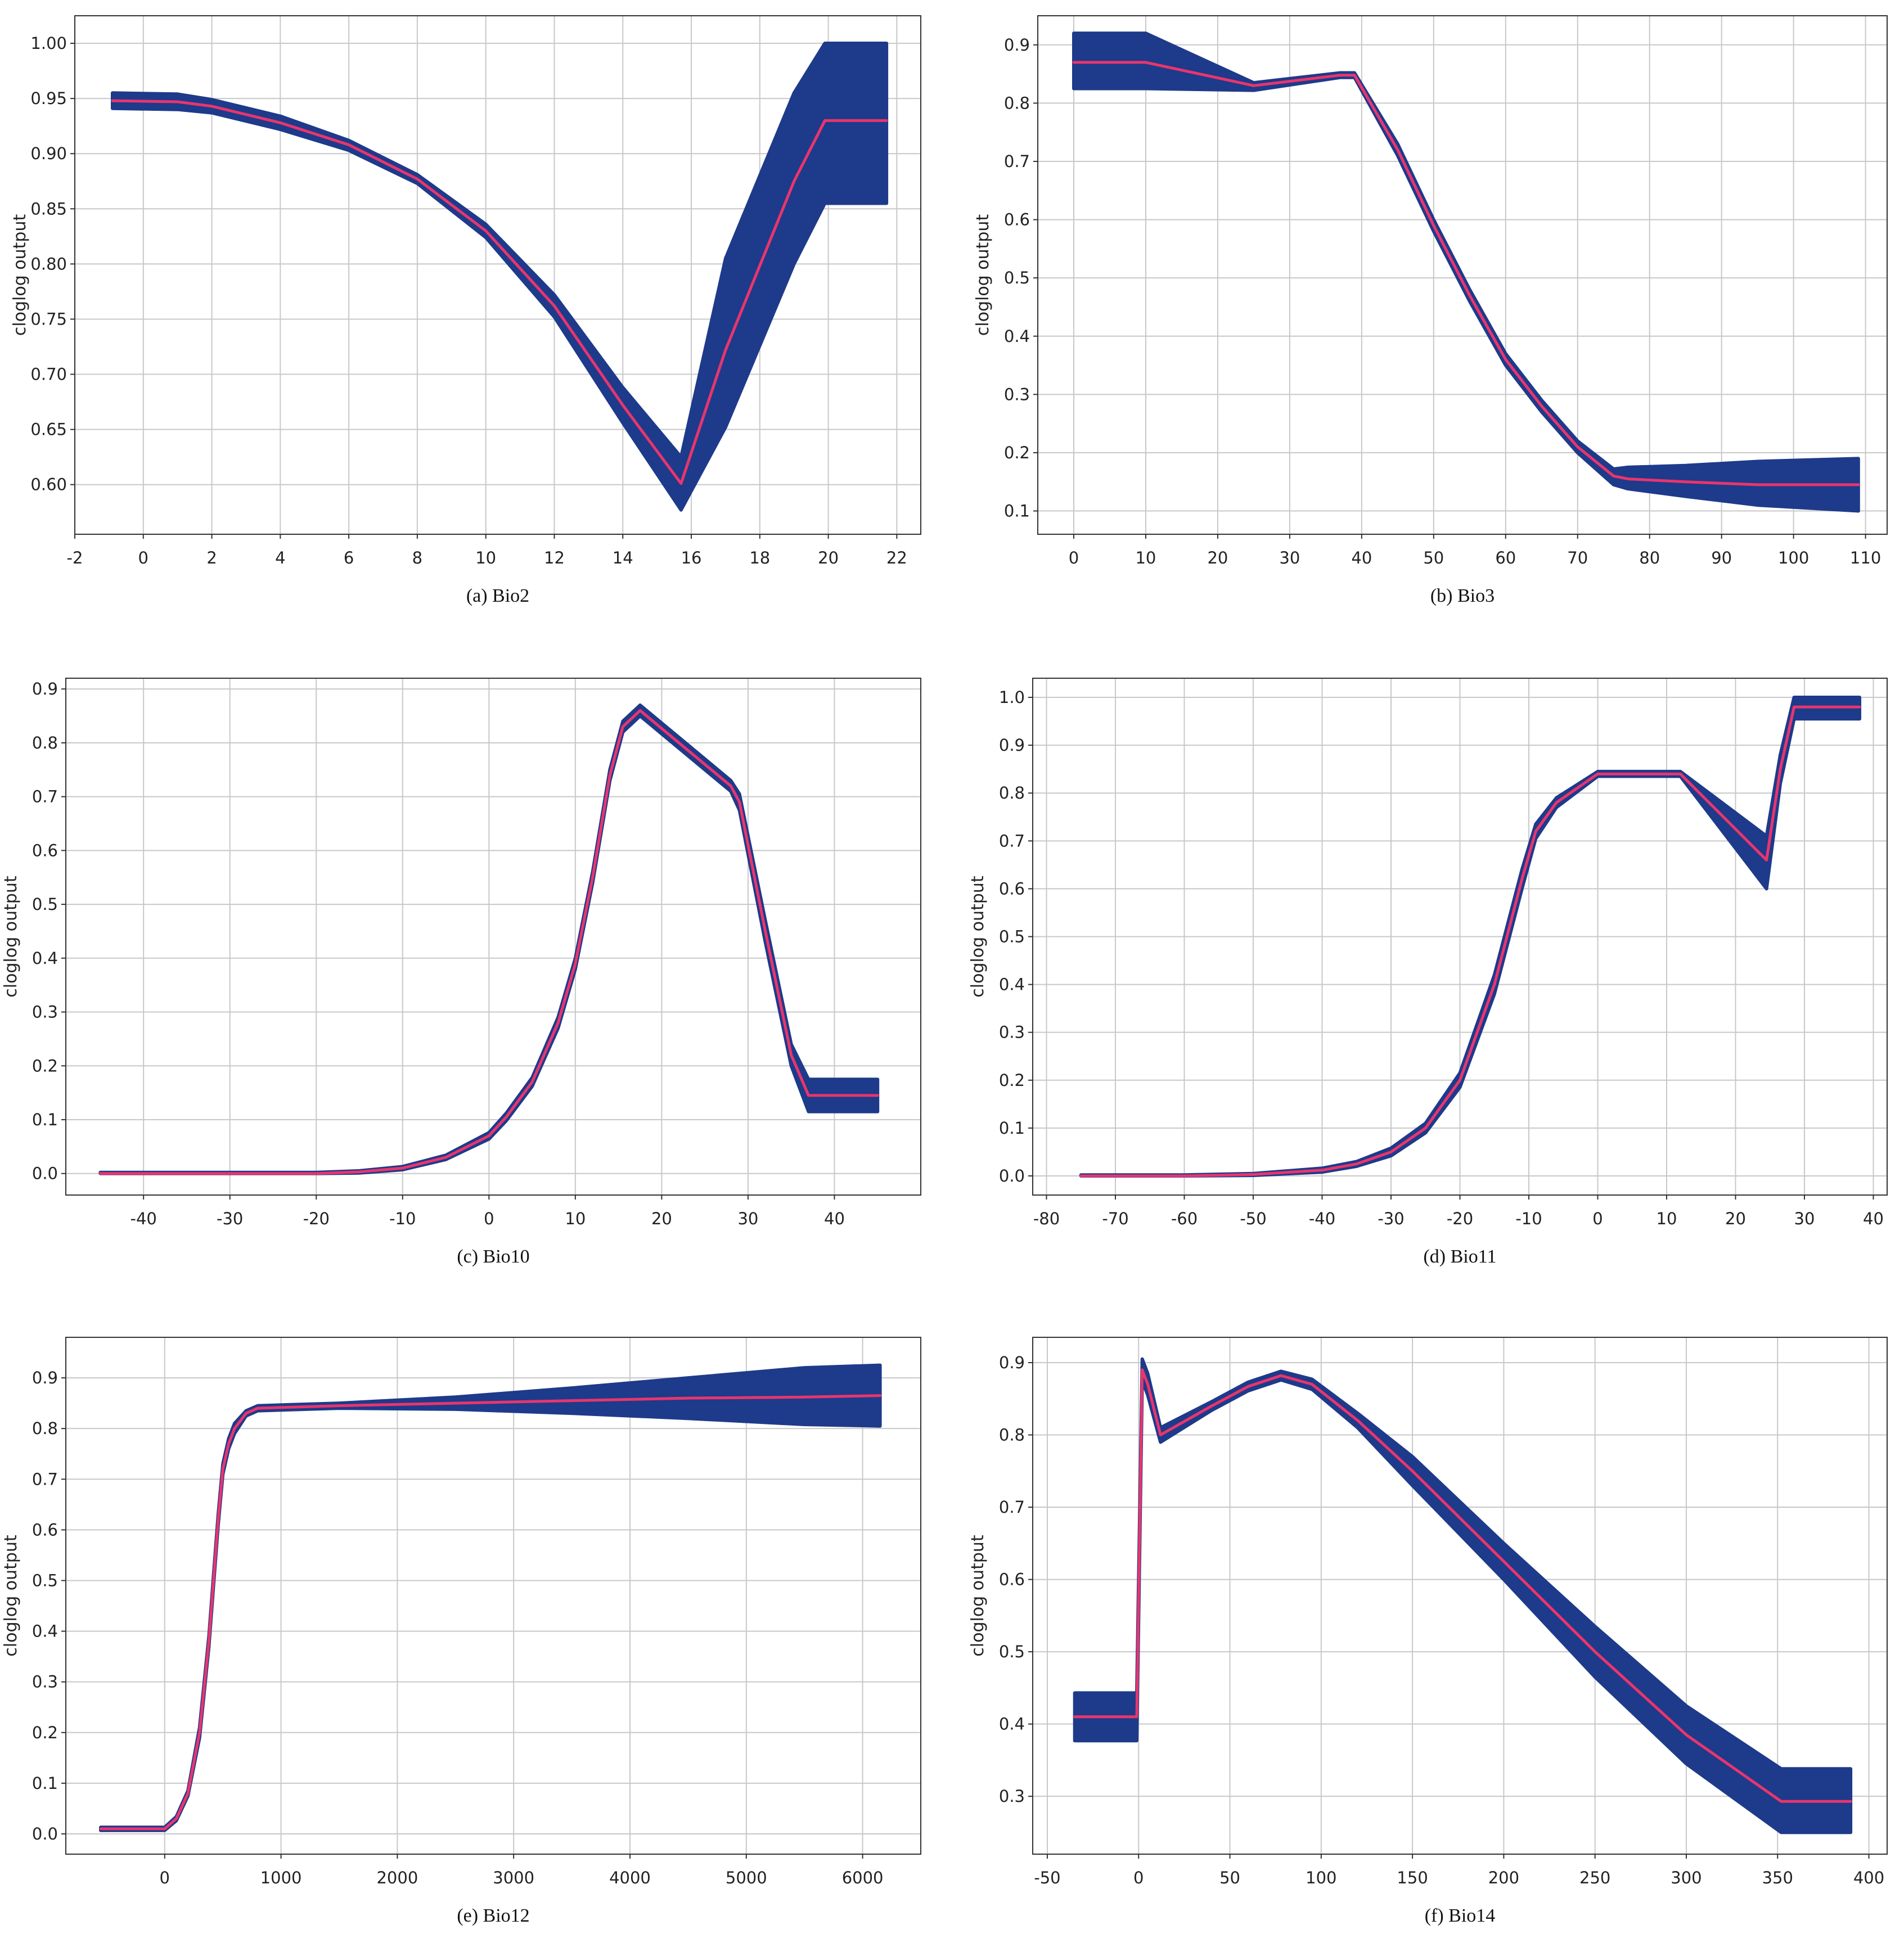  What do you see at coordinates (1046, 1218) in the screenshot?
I see `x-tick-label: -80` at bounding box center [1046, 1218].